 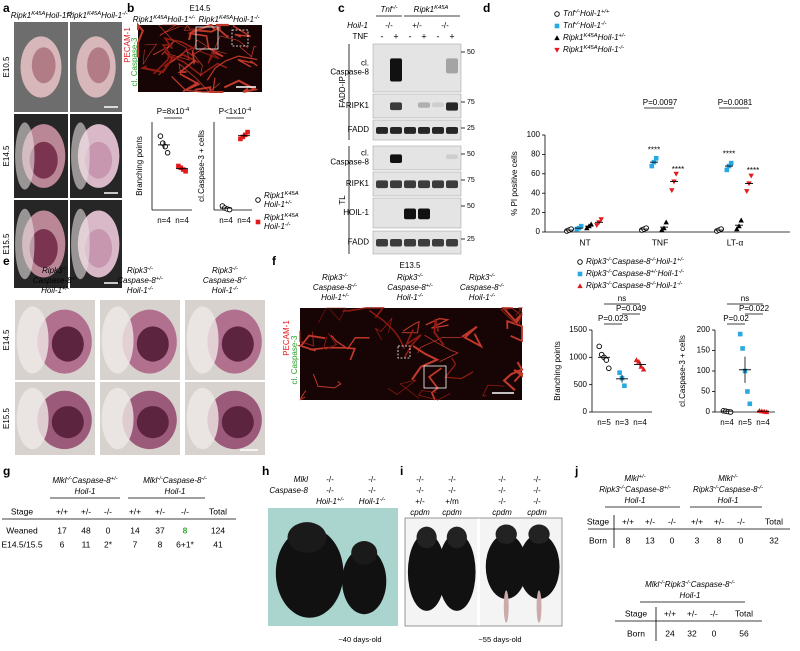 I want to click on blot-label: FADD, so click(x=359, y=129).